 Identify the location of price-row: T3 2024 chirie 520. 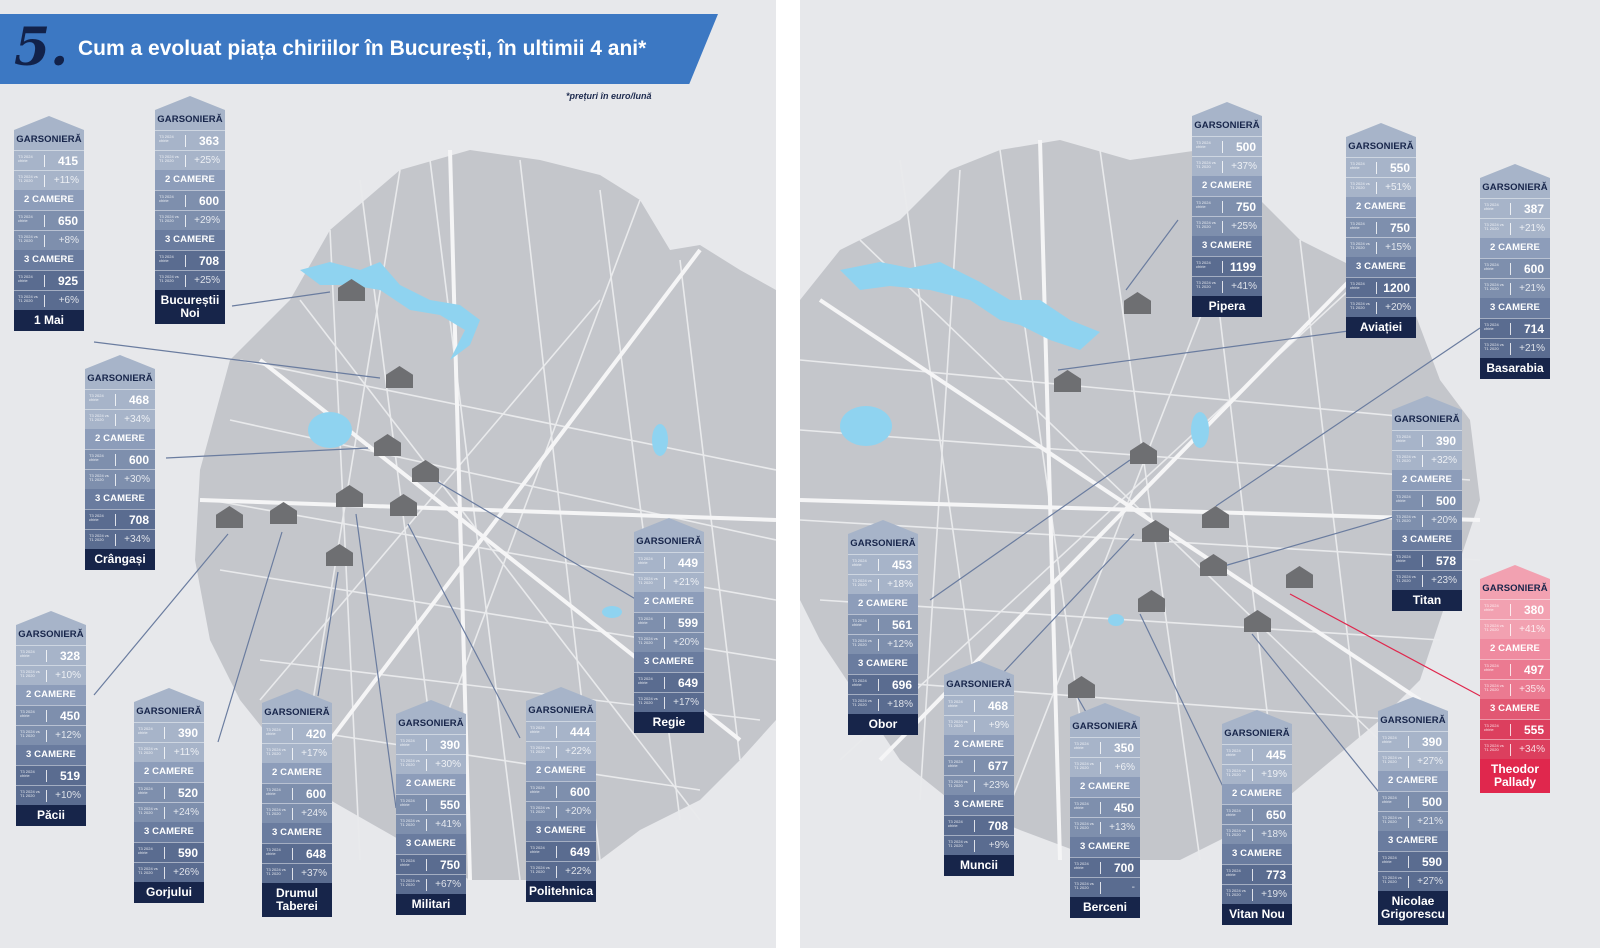
(169, 792).